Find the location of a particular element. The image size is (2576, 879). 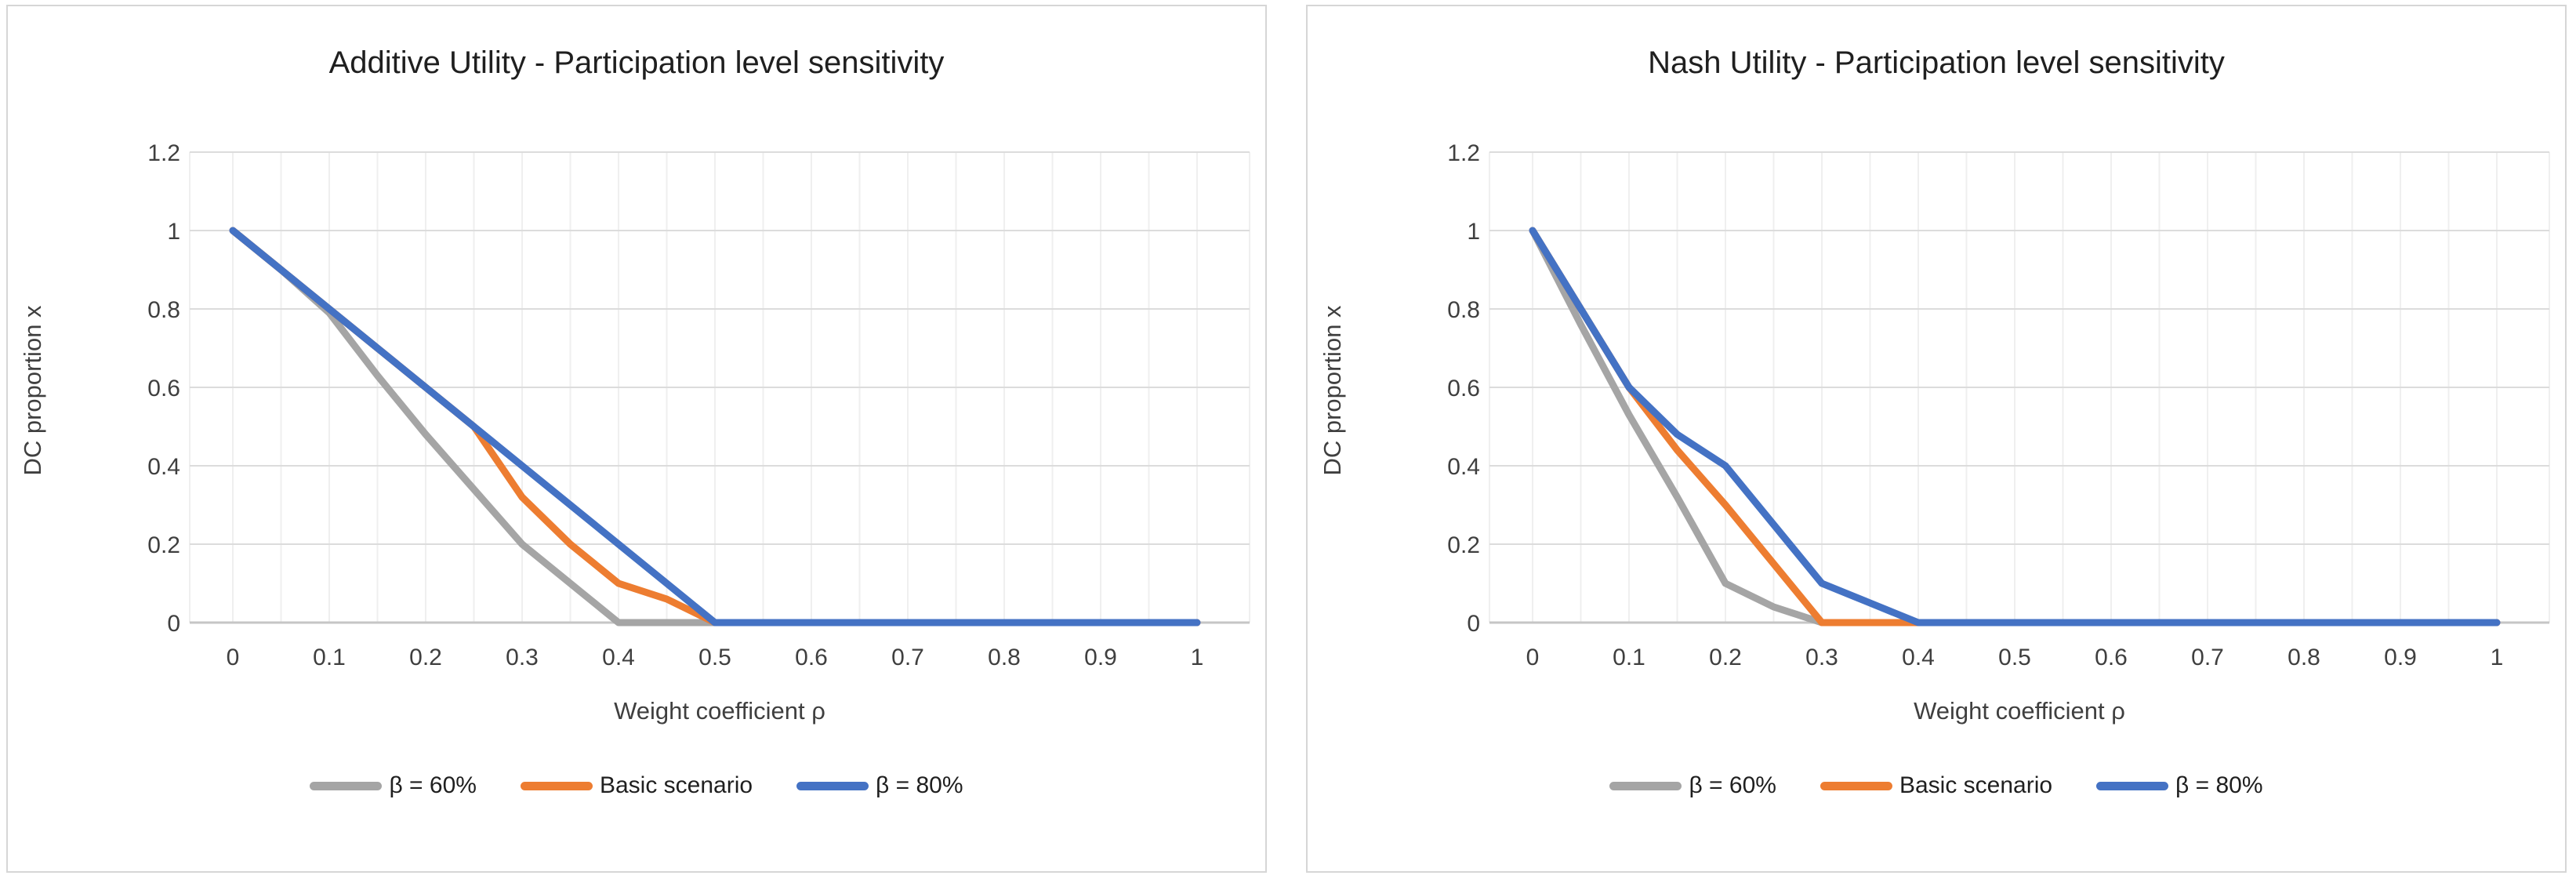

y-axis-title-nash: DC proportion x is located at coordinates (1333, 390).